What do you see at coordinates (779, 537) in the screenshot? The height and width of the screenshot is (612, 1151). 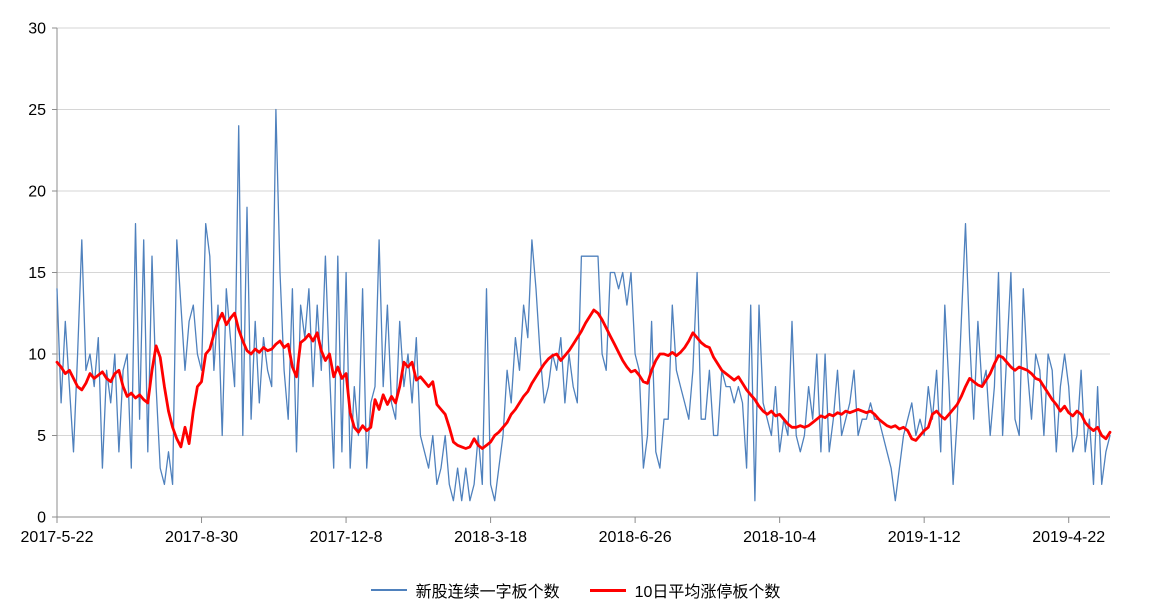 I see `x-axis-tick-label: 2018-10-4` at bounding box center [779, 537].